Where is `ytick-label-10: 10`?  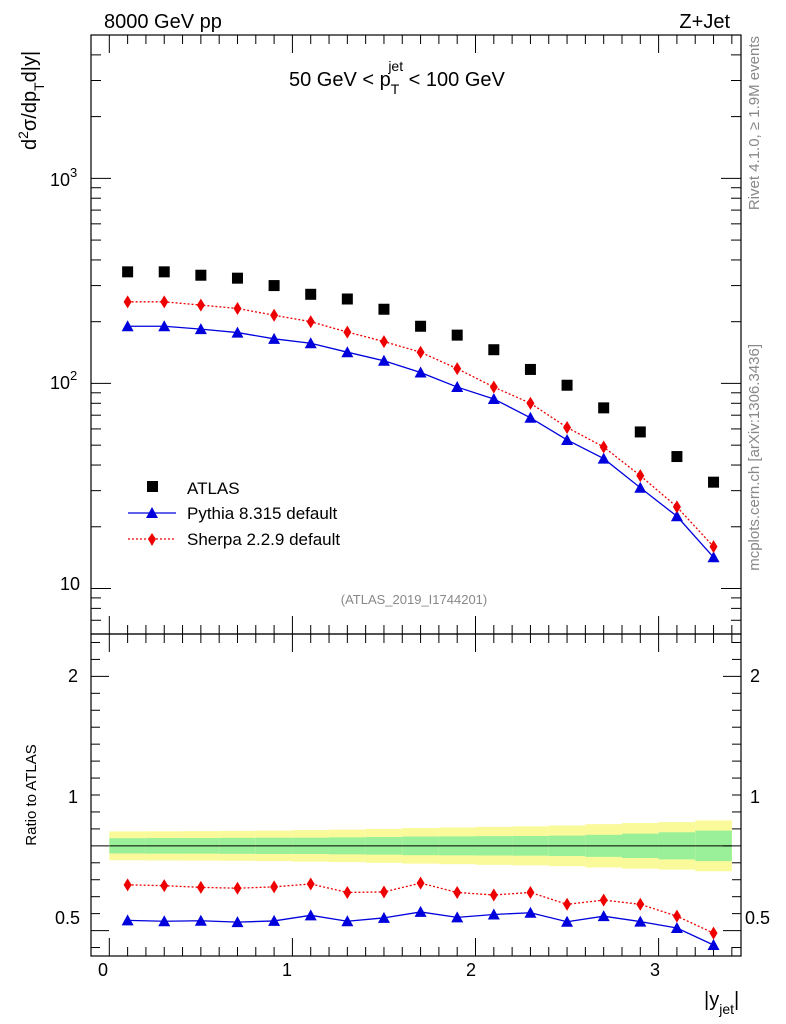
ytick-label-10: 10 is located at coordinates (70, 584).